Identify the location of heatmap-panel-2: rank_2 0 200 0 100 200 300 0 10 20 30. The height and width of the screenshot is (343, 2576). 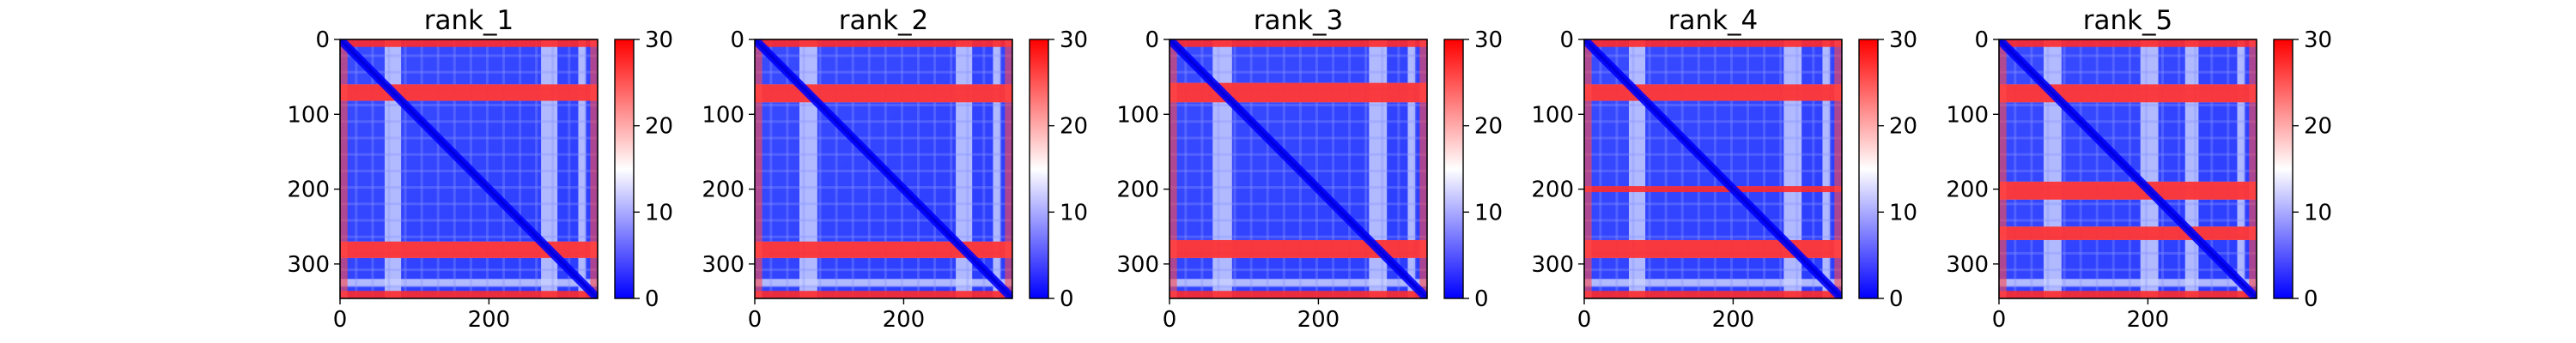
(895, 169).